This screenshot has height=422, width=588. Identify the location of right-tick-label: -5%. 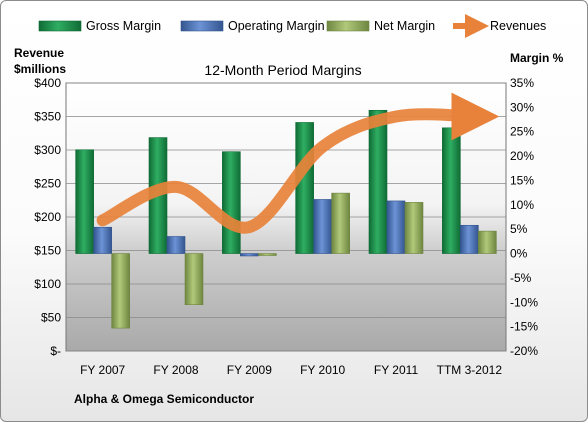
(521, 278).